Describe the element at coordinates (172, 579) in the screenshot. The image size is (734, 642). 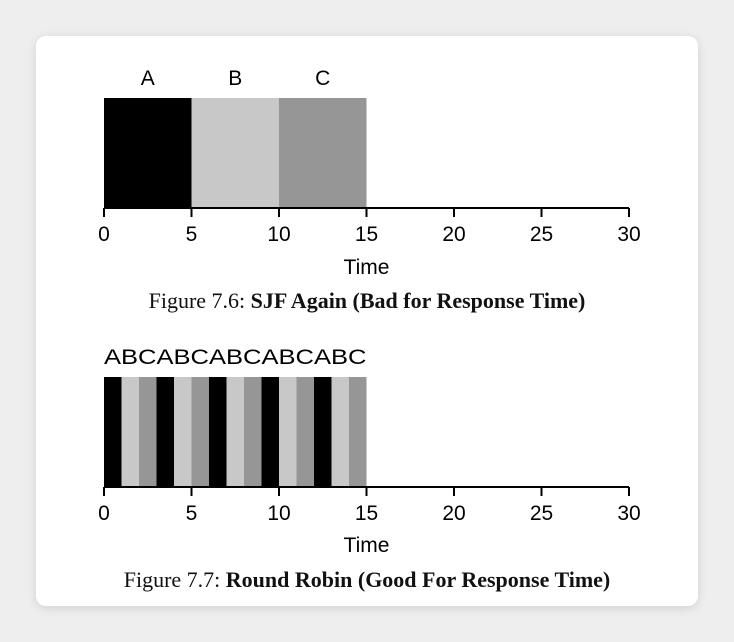
I see `caption-prefix: Figure 7.7:` at that location.